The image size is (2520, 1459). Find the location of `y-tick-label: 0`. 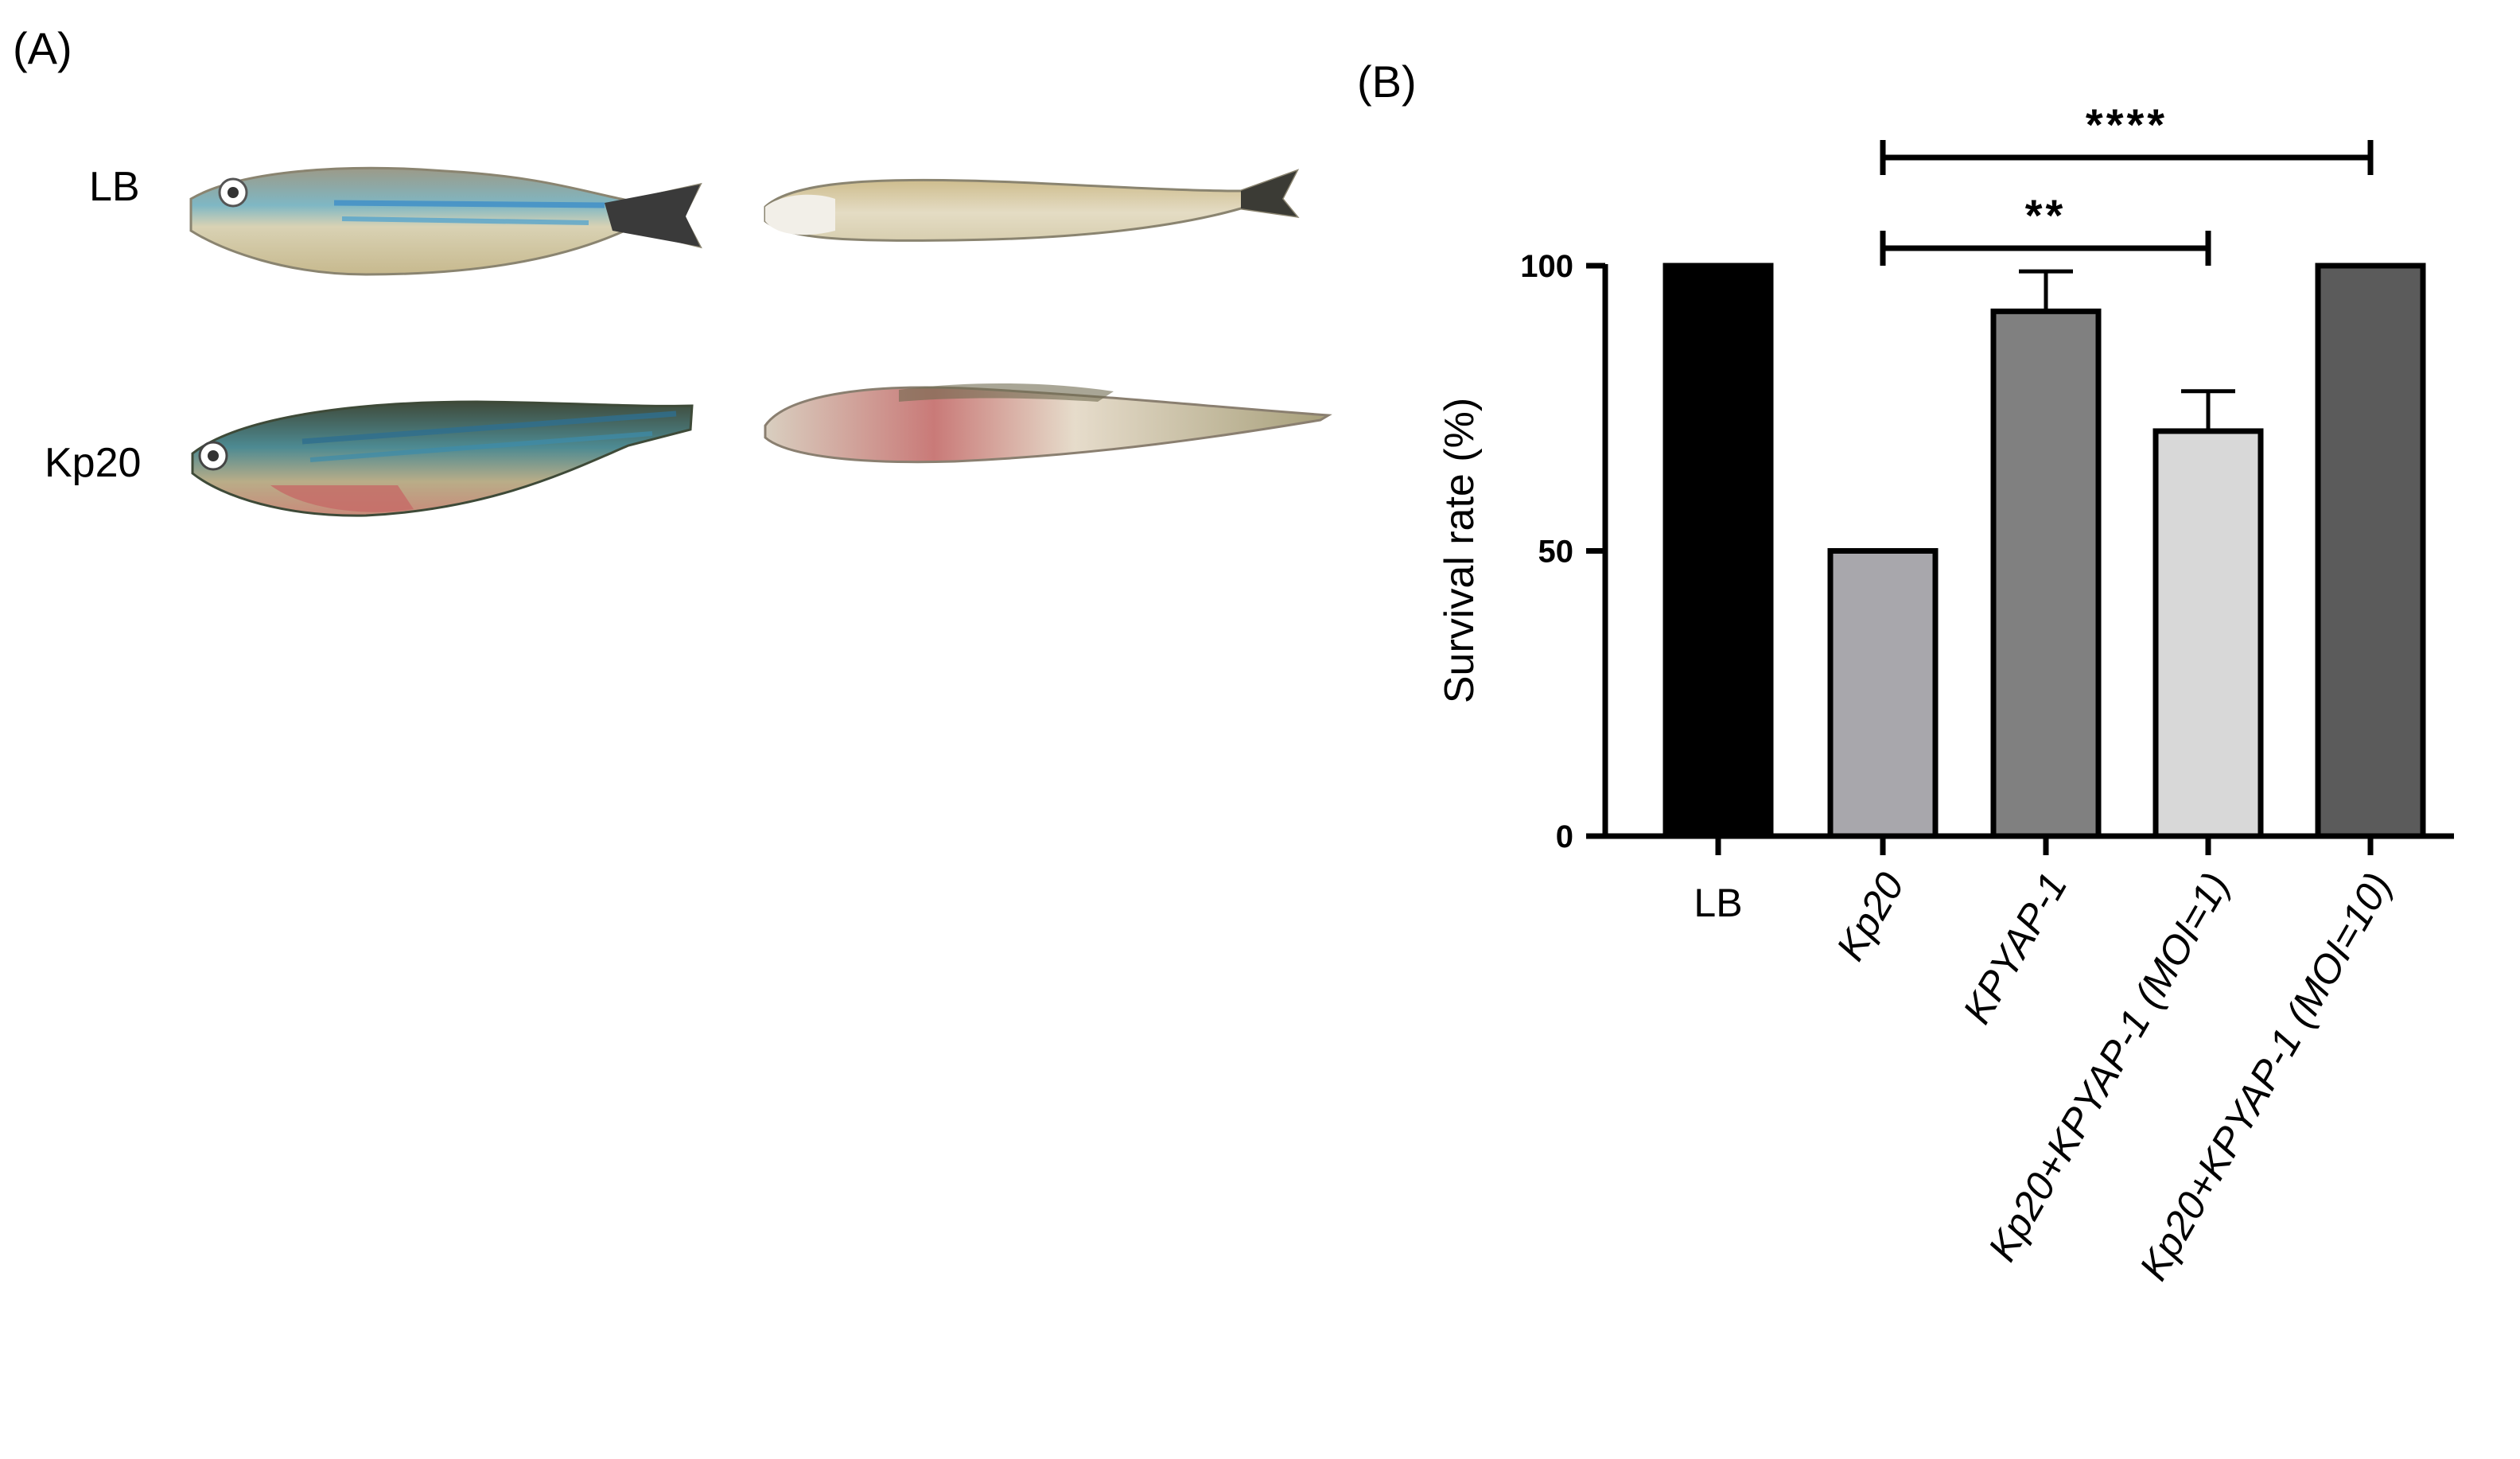

y-tick-label: 0 is located at coordinates (1564, 836).